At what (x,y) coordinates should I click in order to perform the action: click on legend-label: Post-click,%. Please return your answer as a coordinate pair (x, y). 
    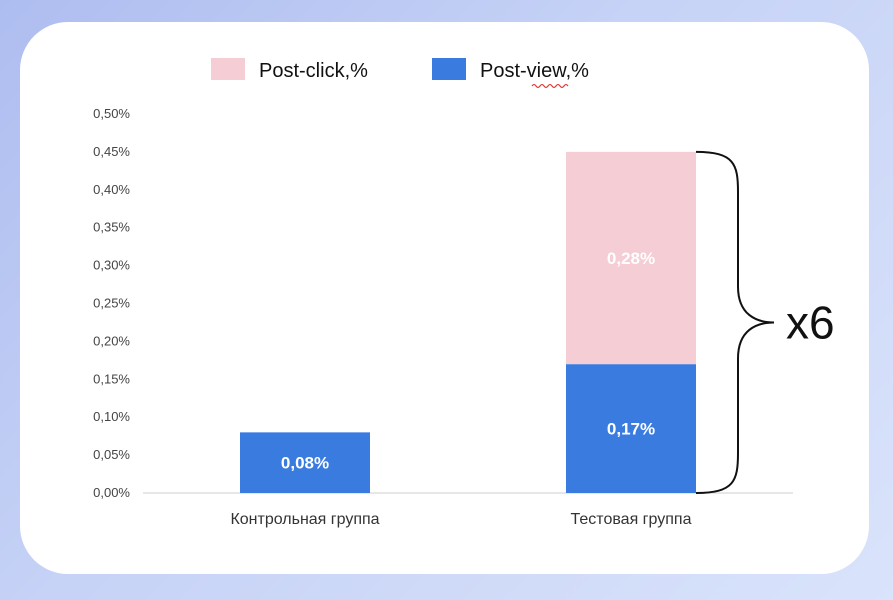
    Looking at the image, I should click on (313, 71).